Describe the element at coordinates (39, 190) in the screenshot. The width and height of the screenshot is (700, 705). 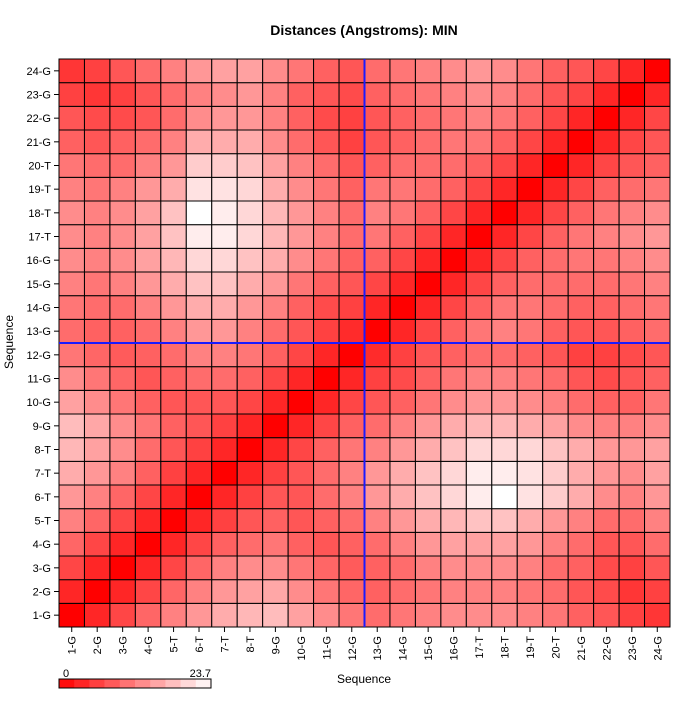
I see `y-tick-label: 19-T` at that location.